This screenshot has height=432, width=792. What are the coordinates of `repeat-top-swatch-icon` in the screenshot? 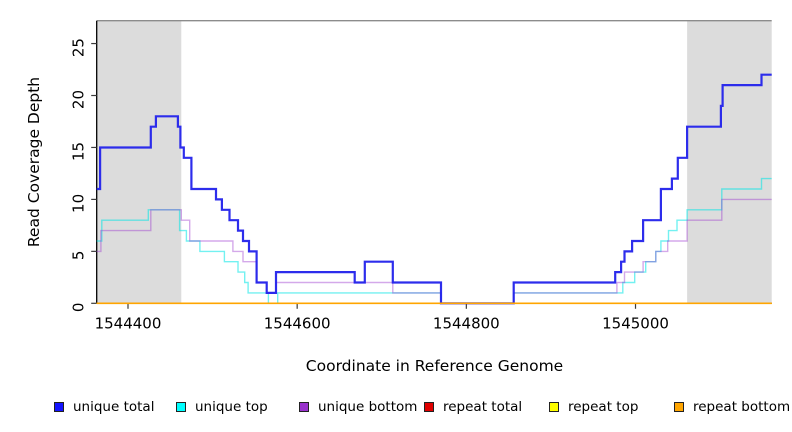 It's located at (554, 407).